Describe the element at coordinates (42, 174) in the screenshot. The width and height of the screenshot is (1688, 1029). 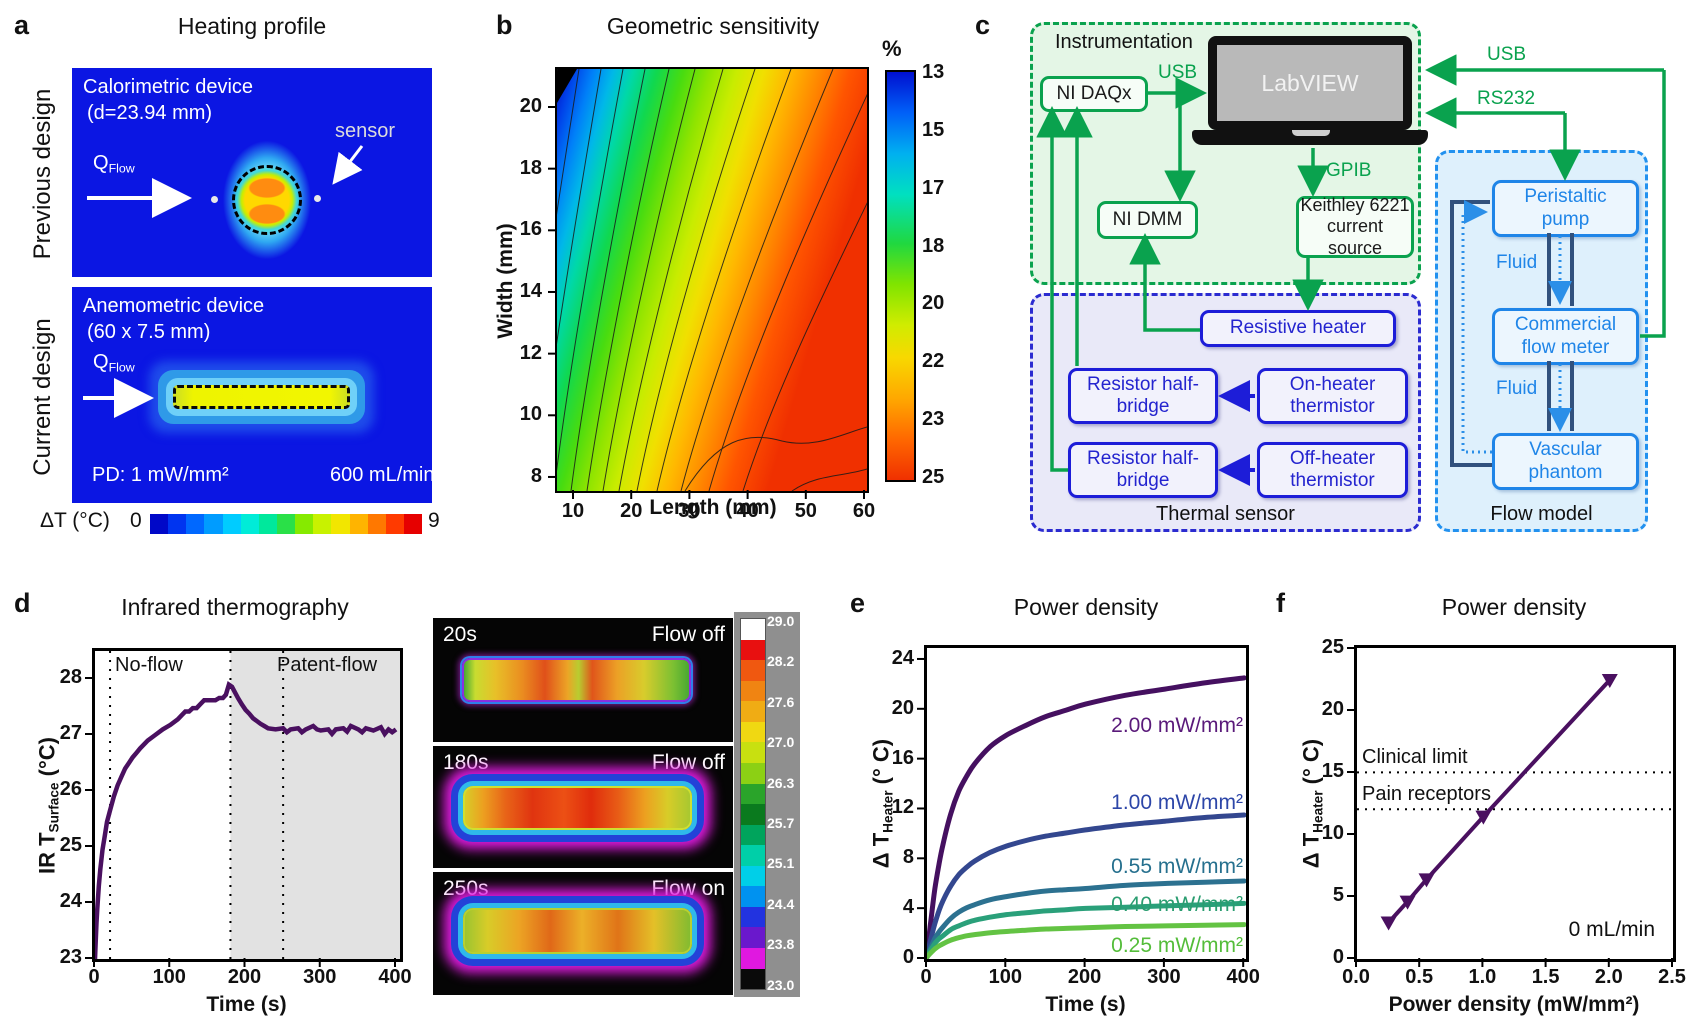
I see `row-label-previous-design: Previous design` at that location.